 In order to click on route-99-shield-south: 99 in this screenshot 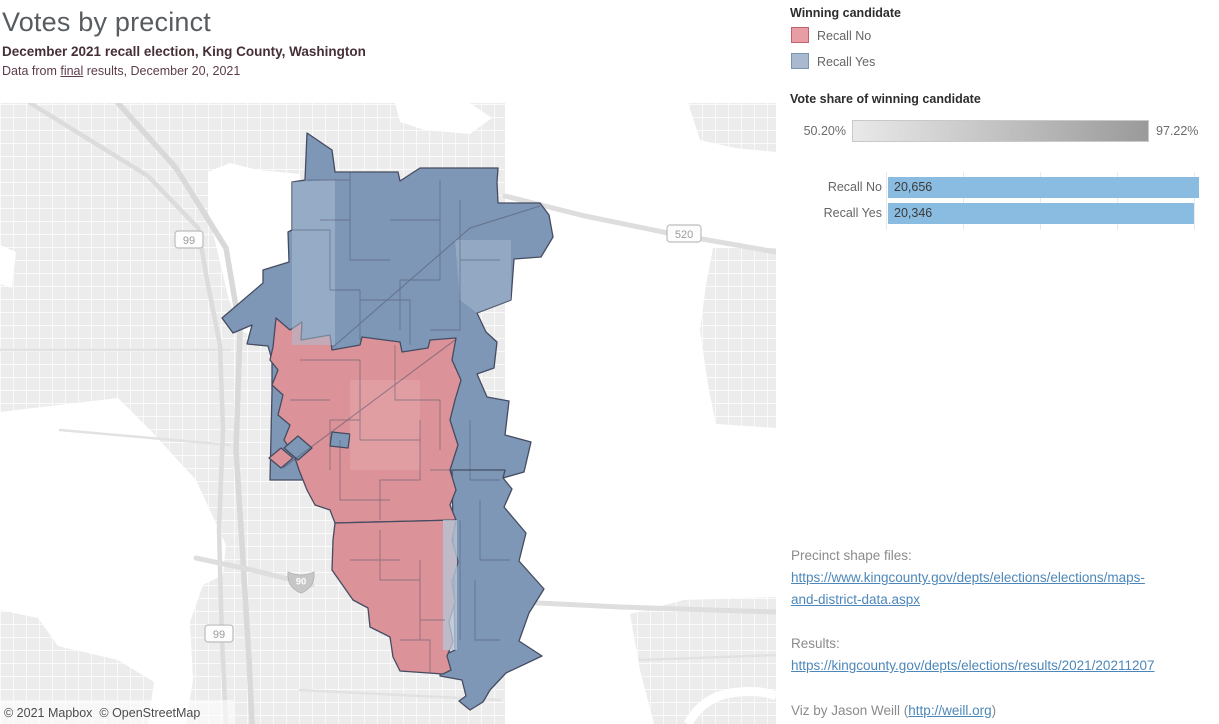, I will do `click(219, 633)`.